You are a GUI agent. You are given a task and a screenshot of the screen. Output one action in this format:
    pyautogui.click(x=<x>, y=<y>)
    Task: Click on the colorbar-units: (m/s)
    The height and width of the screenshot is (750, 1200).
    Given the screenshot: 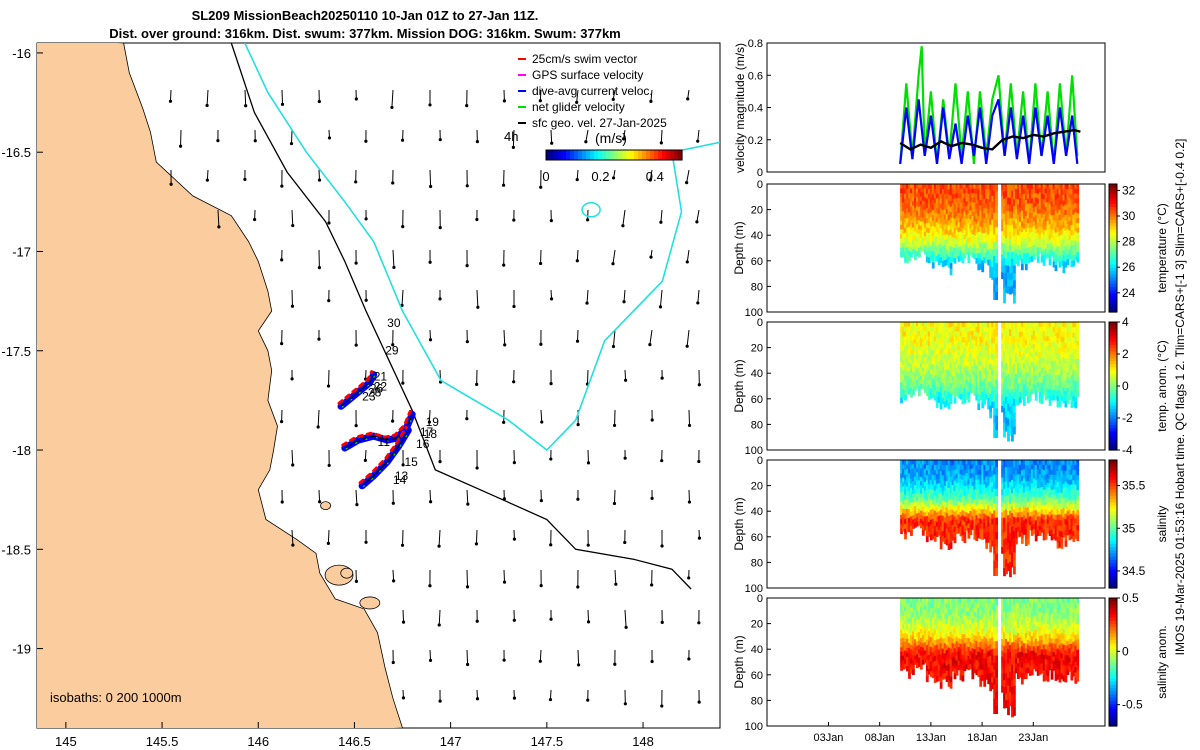 What is the action you would take?
    pyautogui.click(x=611, y=138)
    